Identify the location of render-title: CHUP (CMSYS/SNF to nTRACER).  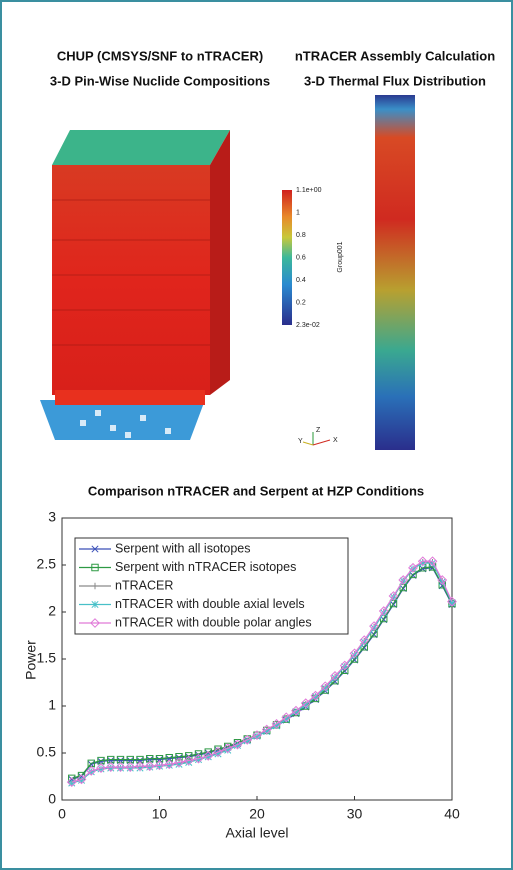
(160, 55).